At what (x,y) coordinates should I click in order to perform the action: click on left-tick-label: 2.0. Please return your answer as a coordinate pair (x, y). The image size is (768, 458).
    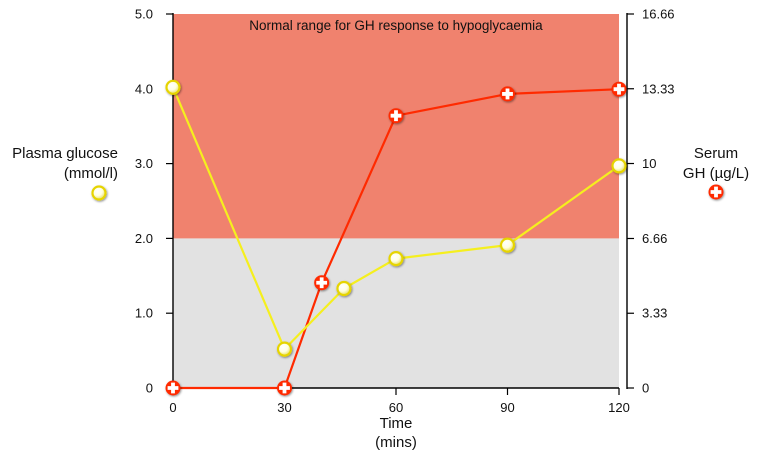
    Looking at the image, I should click on (144, 238).